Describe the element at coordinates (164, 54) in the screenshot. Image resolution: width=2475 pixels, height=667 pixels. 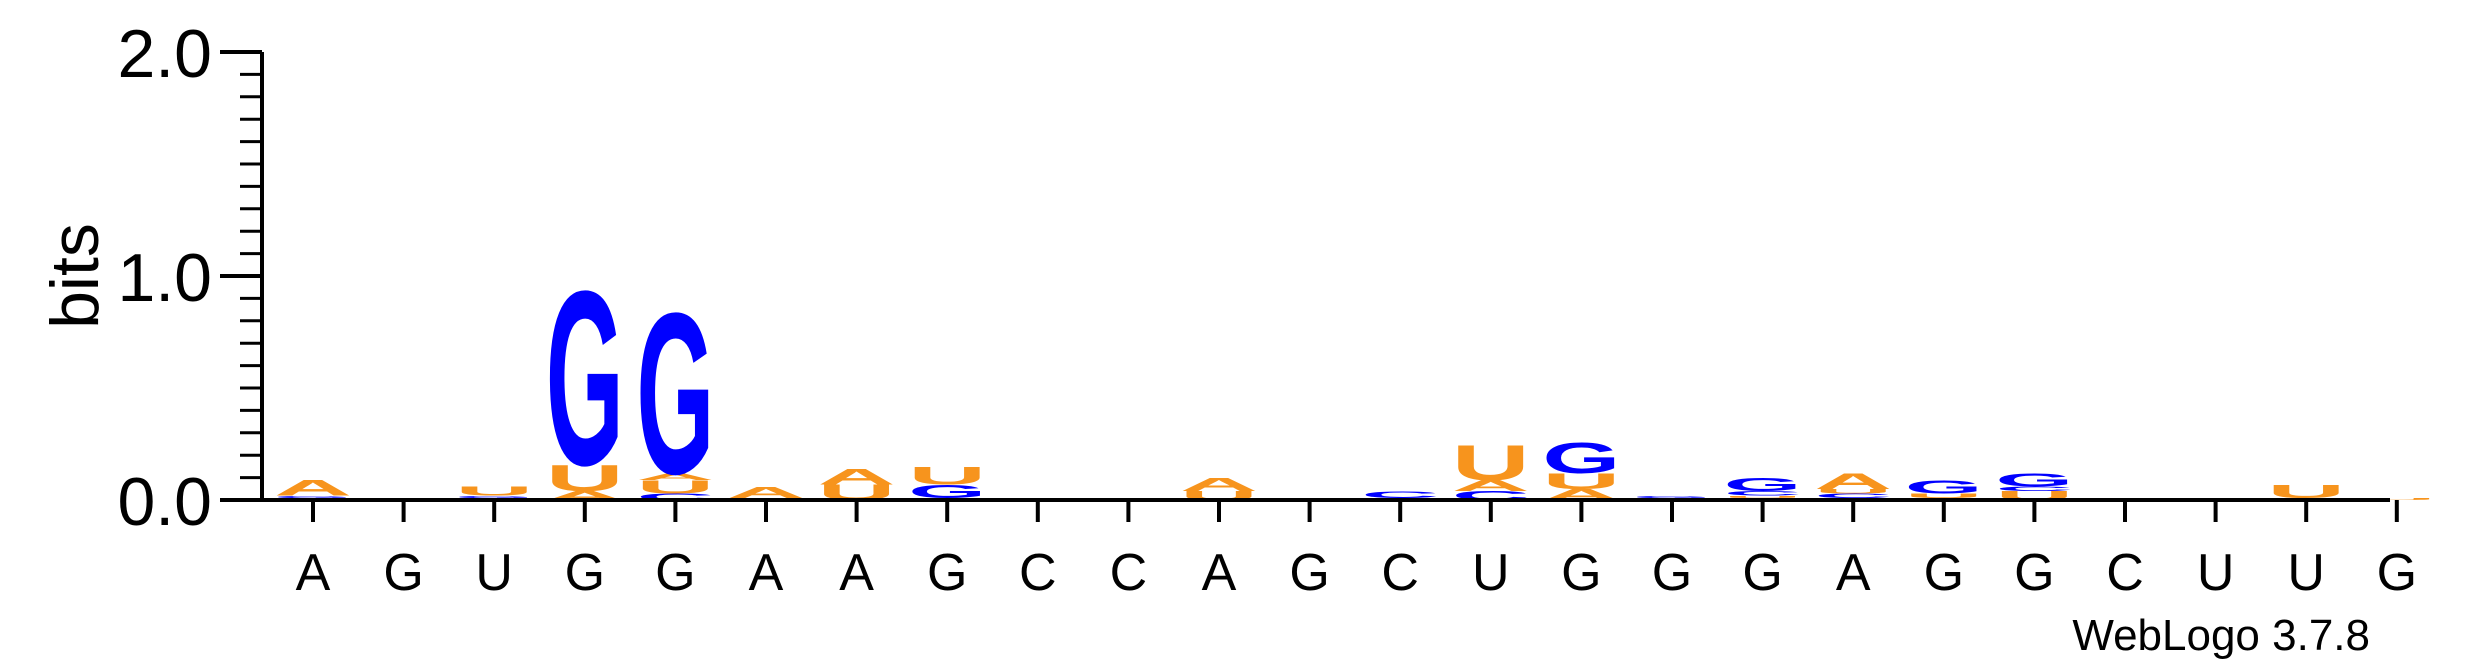
I see `y-tick-label: 2.0` at that location.